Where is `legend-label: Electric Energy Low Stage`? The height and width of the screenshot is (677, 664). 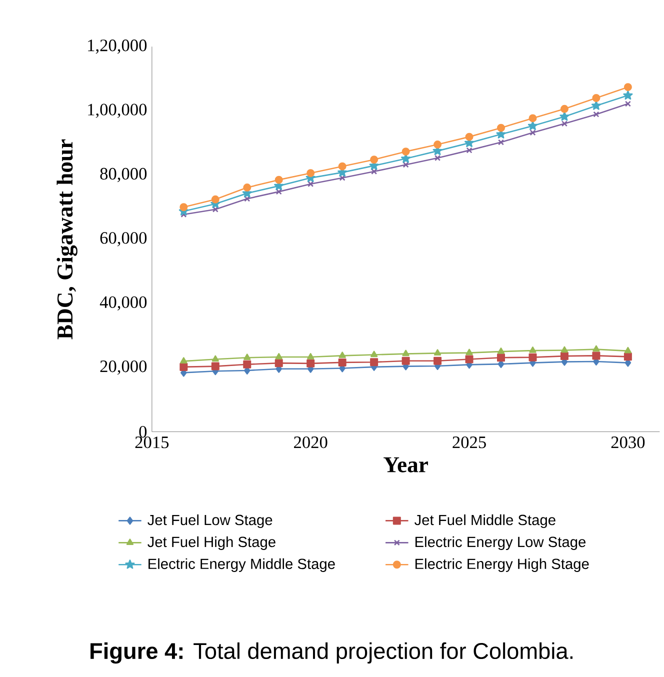 legend-label: Electric Energy Low Stage is located at coordinates (501, 543).